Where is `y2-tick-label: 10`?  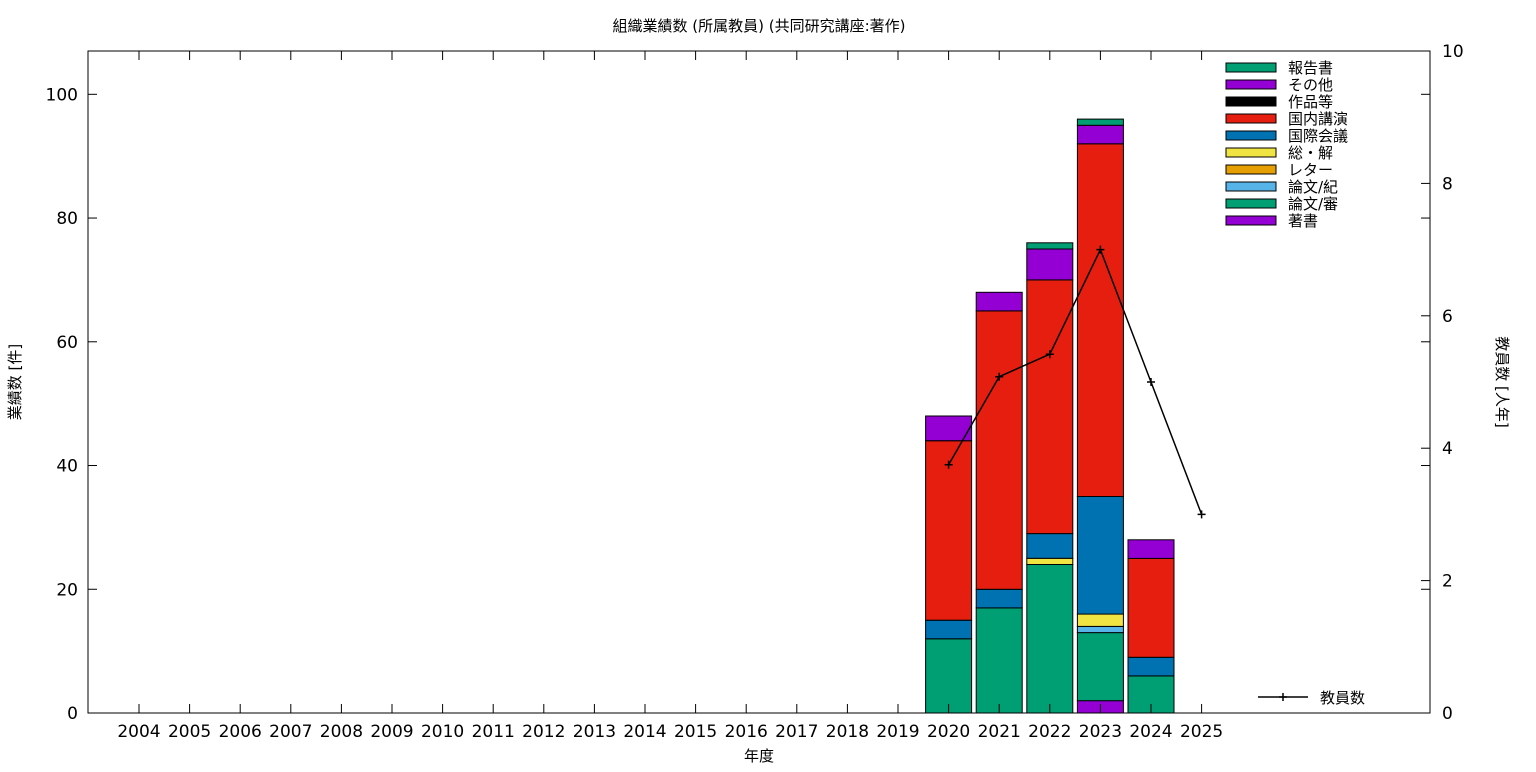
y2-tick-label: 10 is located at coordinates (1453, 52).